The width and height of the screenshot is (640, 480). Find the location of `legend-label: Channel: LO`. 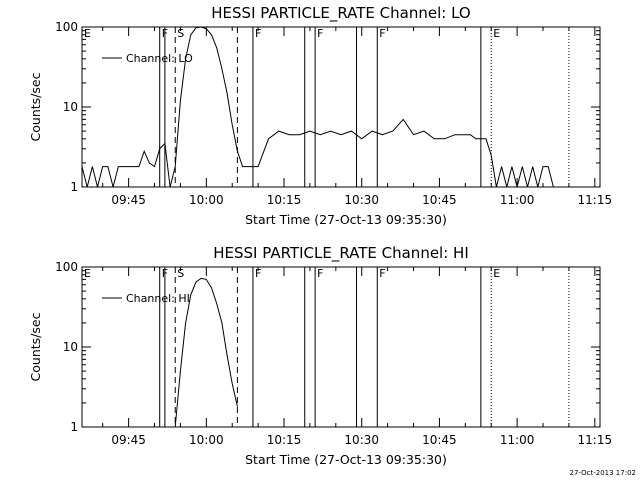

legend-label: Channel: LO is located at coordinates (159, 58).